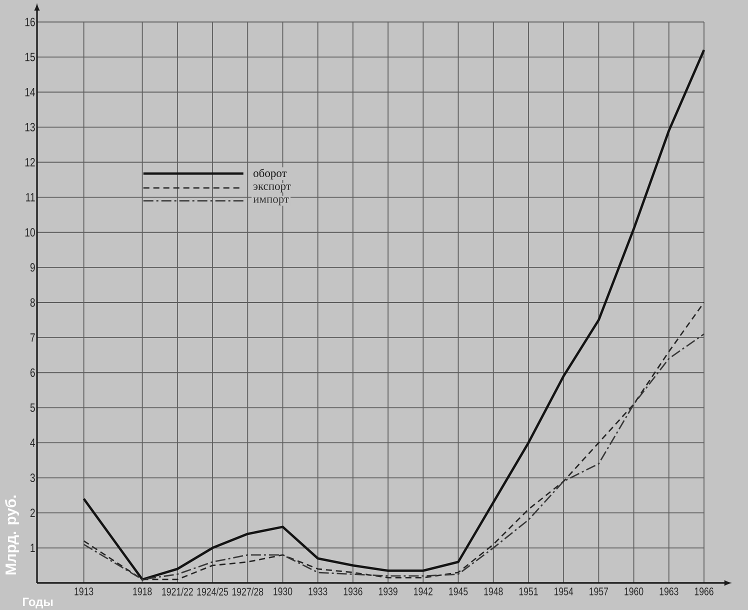  Describe the element at coordinates (32, 407) in the screenshot. I see `y-tick-label: 5` at that location.